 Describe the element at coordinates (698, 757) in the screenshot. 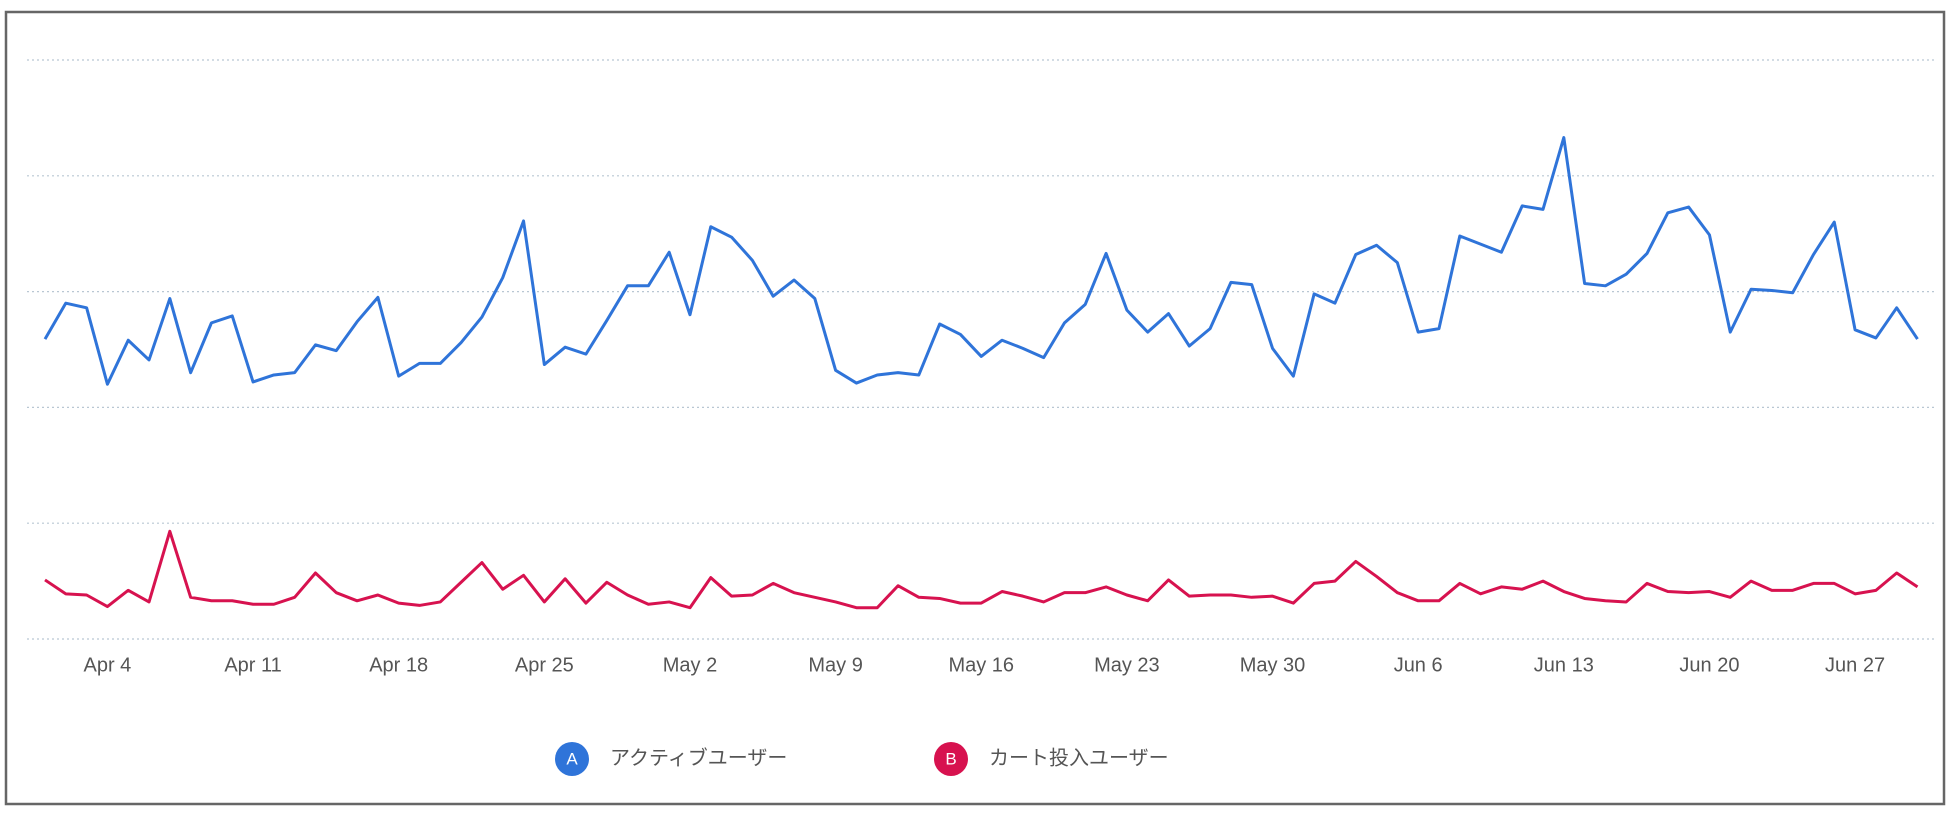

I see `legend-label: アクティブユーザー` at that location.